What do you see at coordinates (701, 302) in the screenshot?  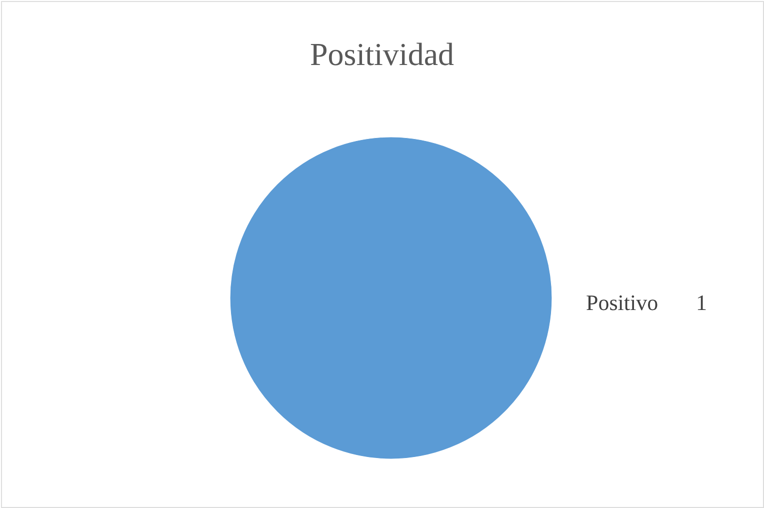 I see `data-label: 1` at bounding box center [701, 302].